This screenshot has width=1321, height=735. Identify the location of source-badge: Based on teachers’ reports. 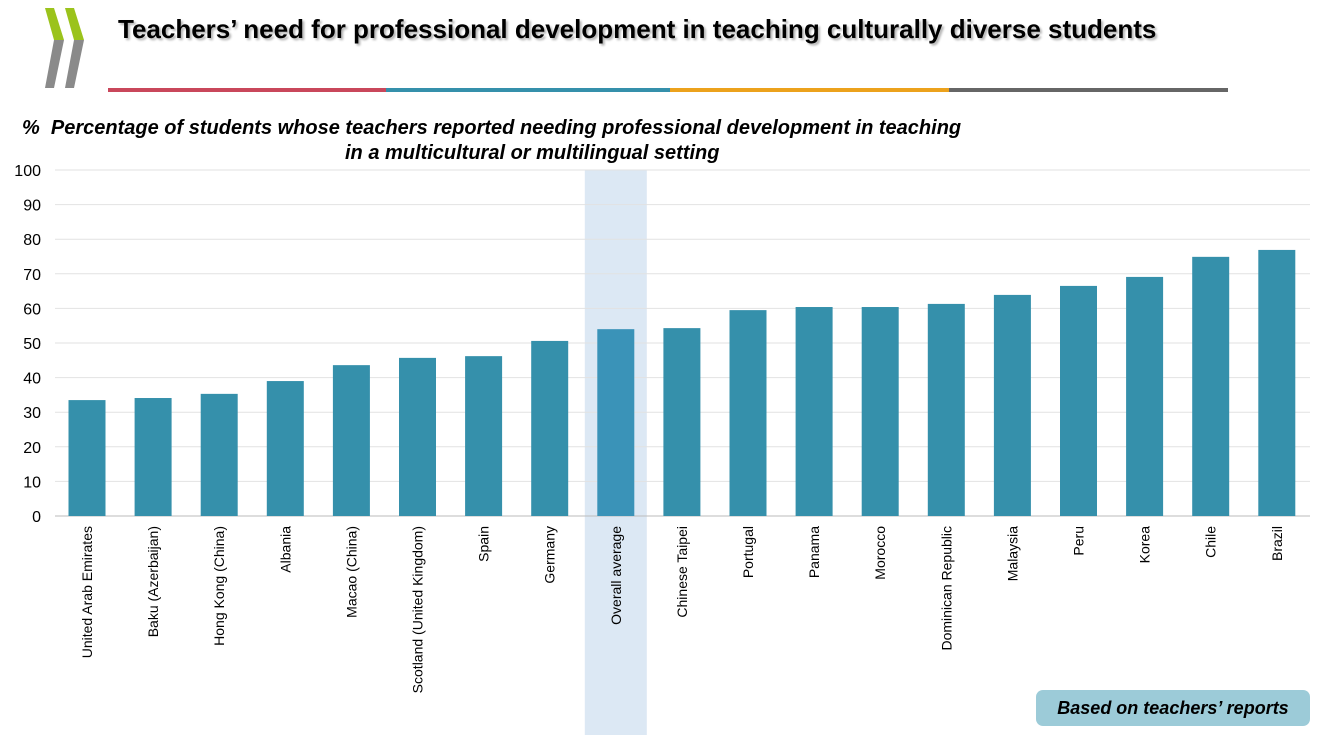
(1173, 708).